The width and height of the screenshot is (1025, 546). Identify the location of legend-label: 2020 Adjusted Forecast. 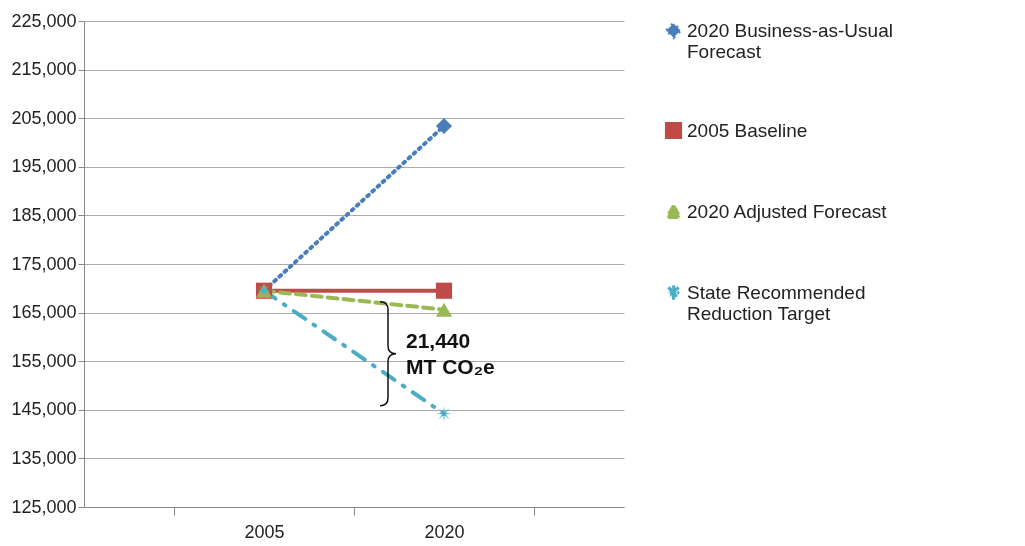
(787, 211).